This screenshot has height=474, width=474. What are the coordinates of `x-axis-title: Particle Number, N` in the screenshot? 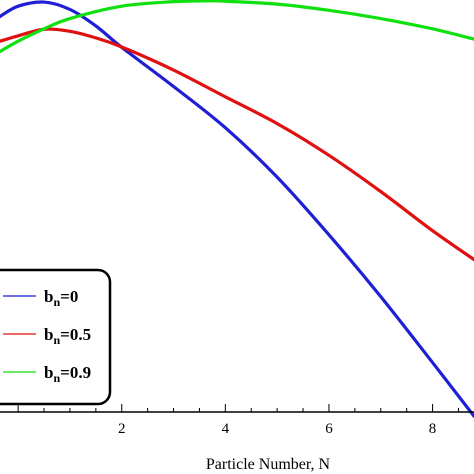 It's located at (268, 464).